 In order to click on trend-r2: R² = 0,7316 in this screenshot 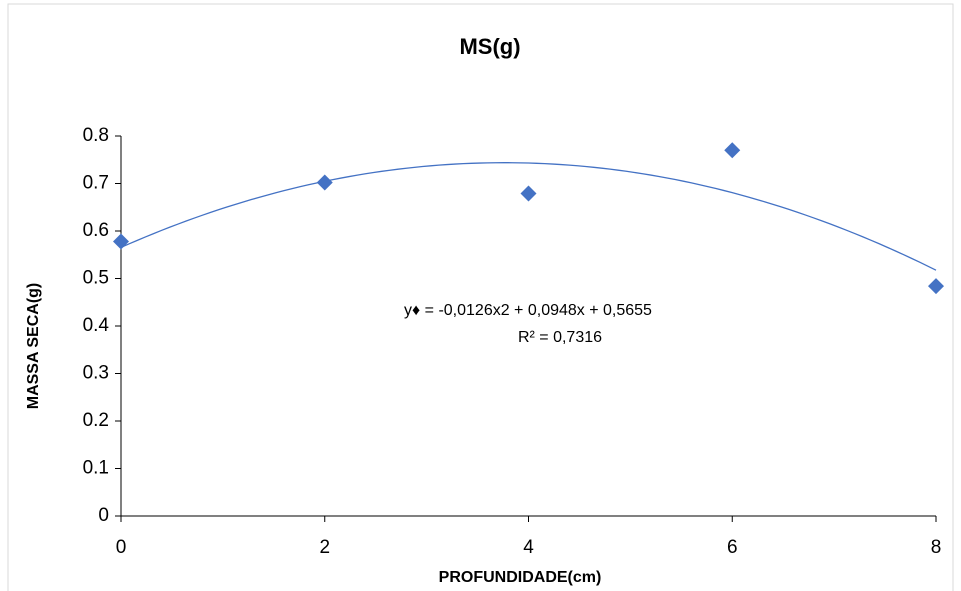, I will do `click(560, 337)`.